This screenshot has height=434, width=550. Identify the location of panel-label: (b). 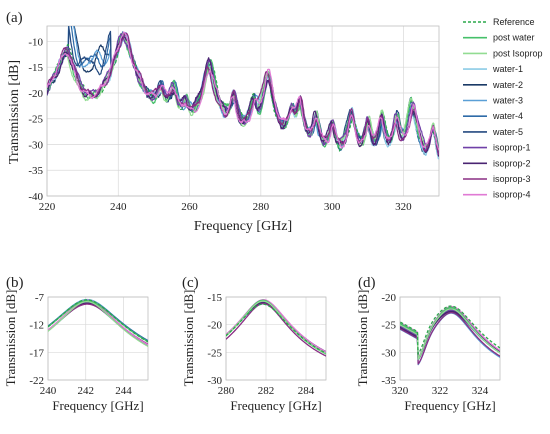
(15, 283).